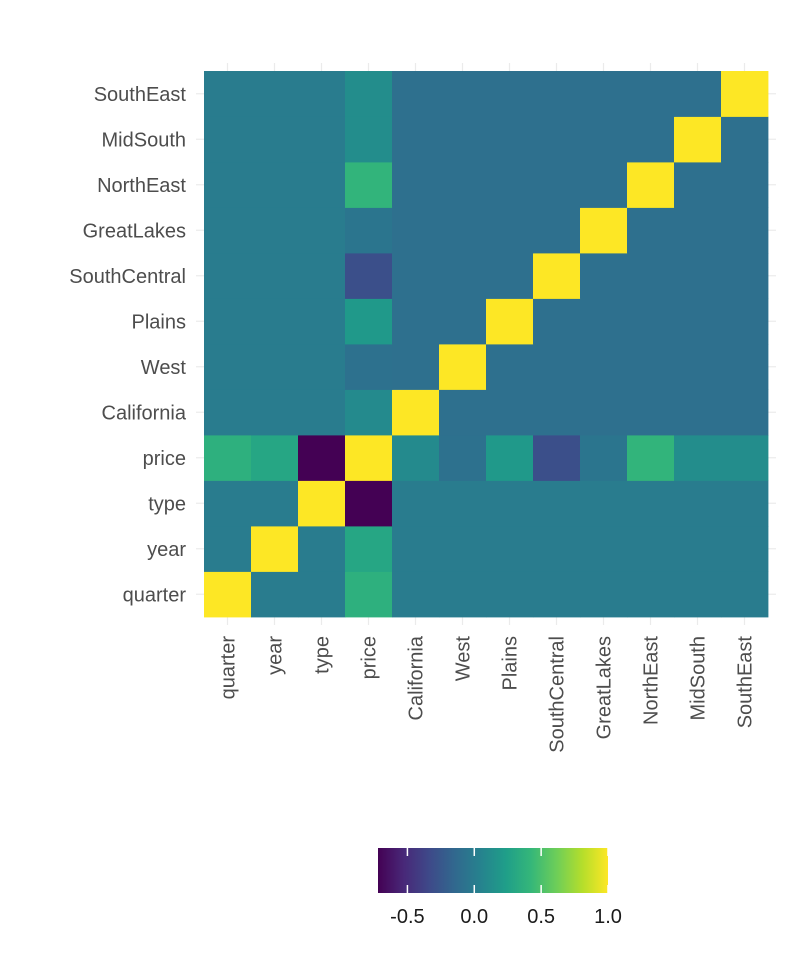  Describe the element at coordinates (416, 230) in the screenshot. I see `heatmap-cell-GreatLakes-California` at that location.